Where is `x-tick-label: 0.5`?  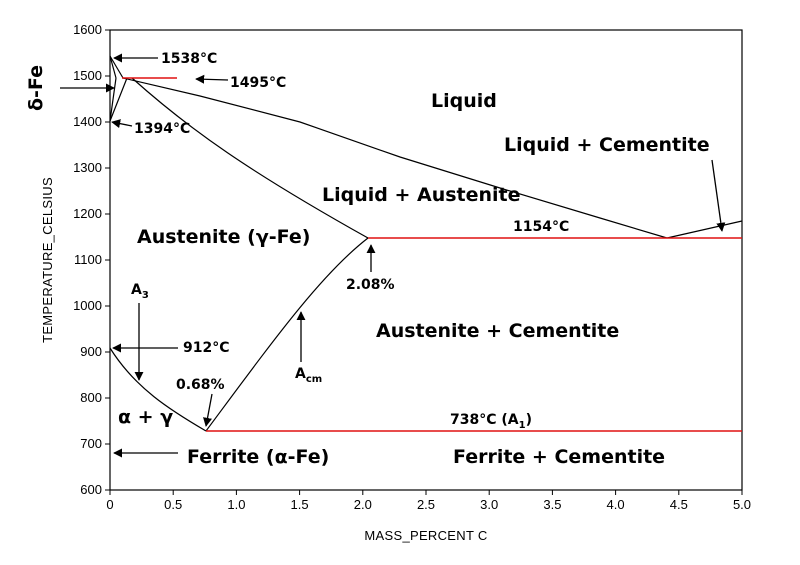 x-tick-label: 0.5 is located at coordinates (173, 504).